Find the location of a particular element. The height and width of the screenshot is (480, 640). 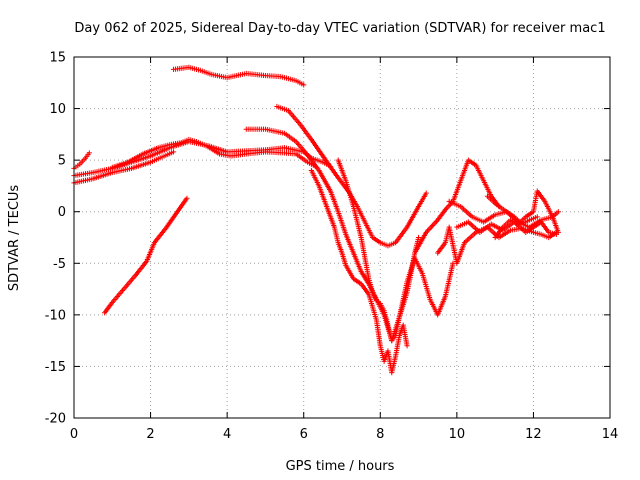

x-tick-label: 6 is located at coordinates (304, 434).